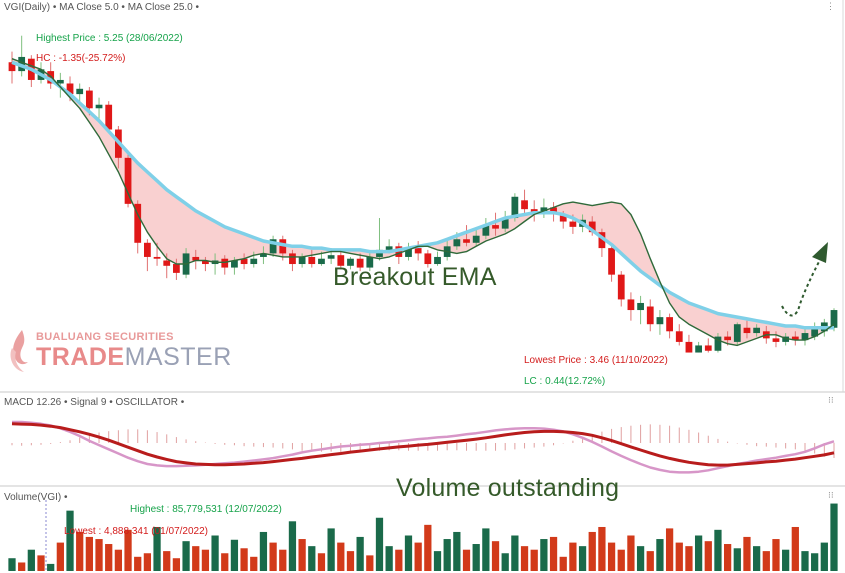  I want to click on macd-panel-controls-icon: ⁝⁝, so click(831, 400).